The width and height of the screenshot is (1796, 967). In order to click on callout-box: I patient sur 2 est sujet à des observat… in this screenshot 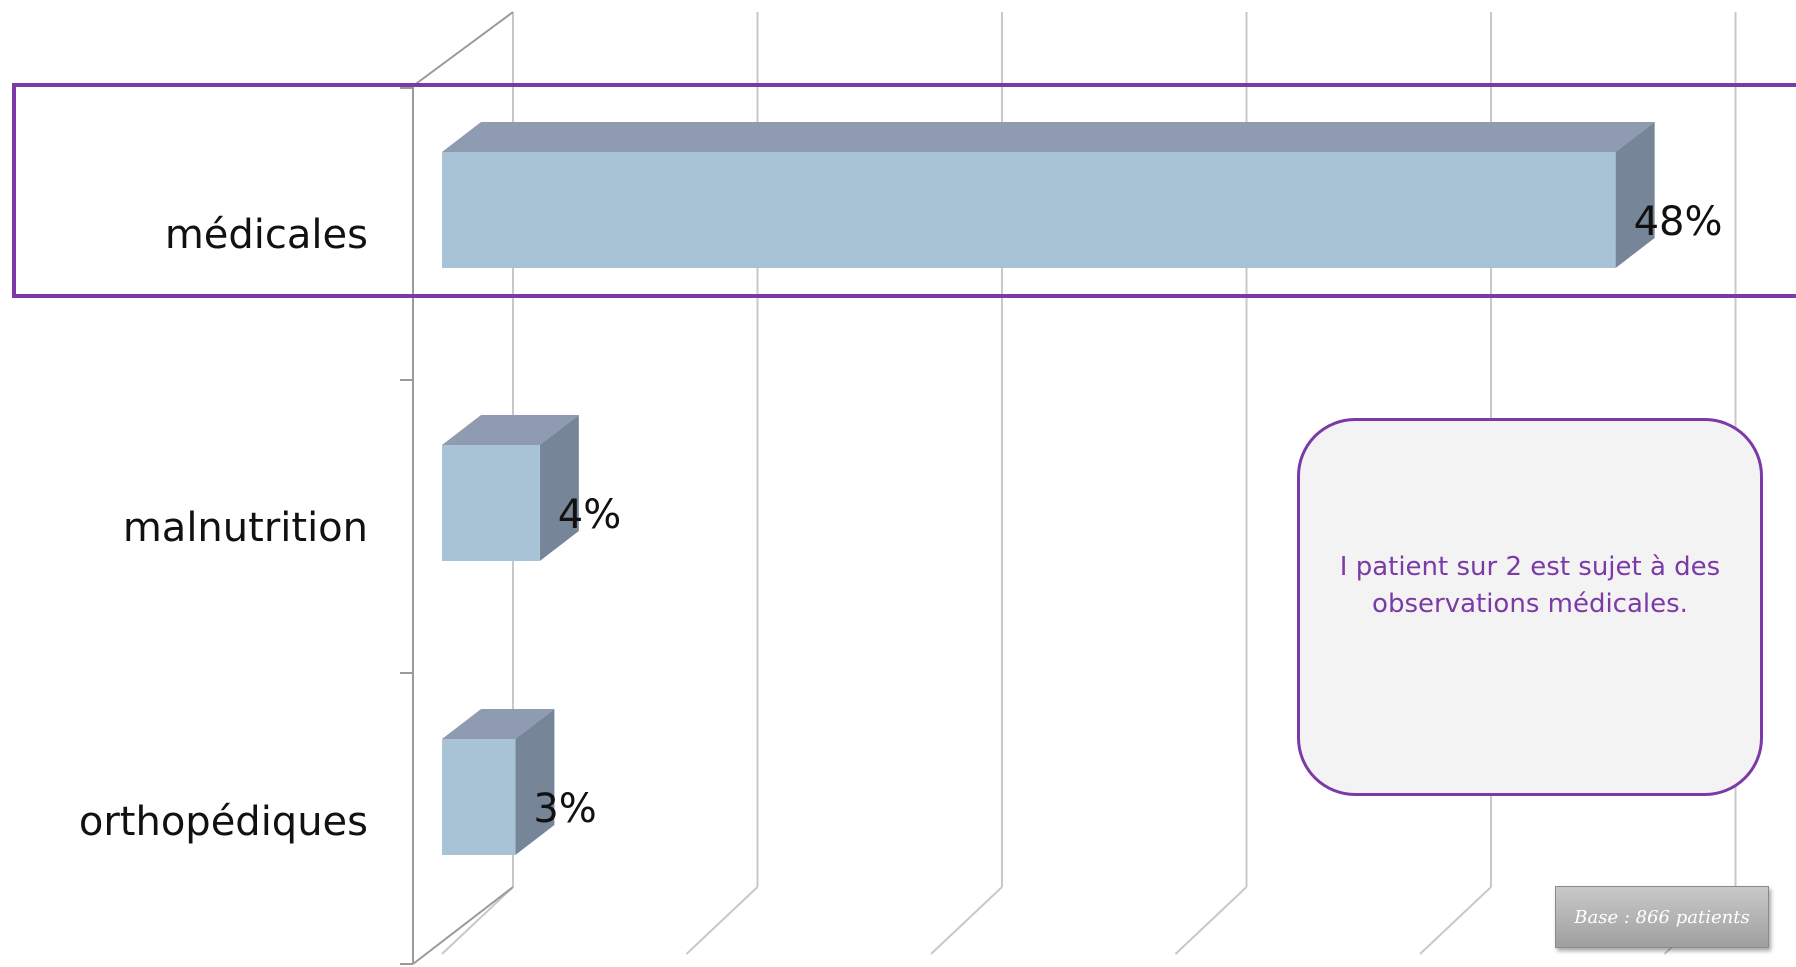, I will do `click(1530, 607)`.